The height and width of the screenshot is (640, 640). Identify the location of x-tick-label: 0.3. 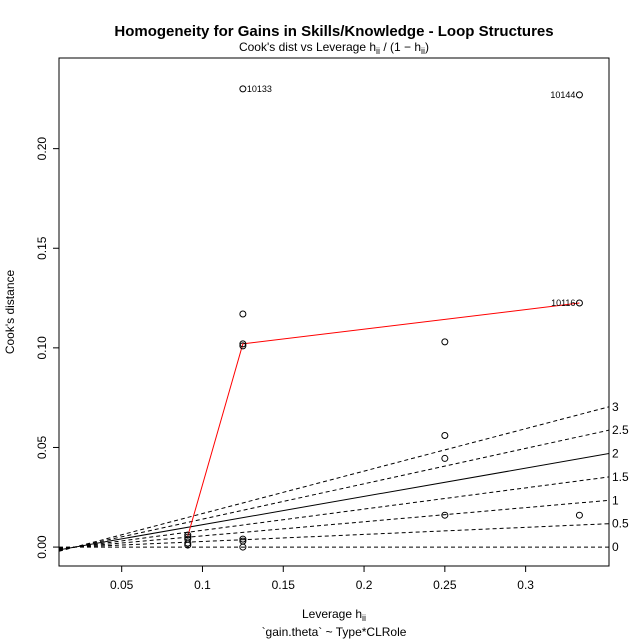
(525, 585).